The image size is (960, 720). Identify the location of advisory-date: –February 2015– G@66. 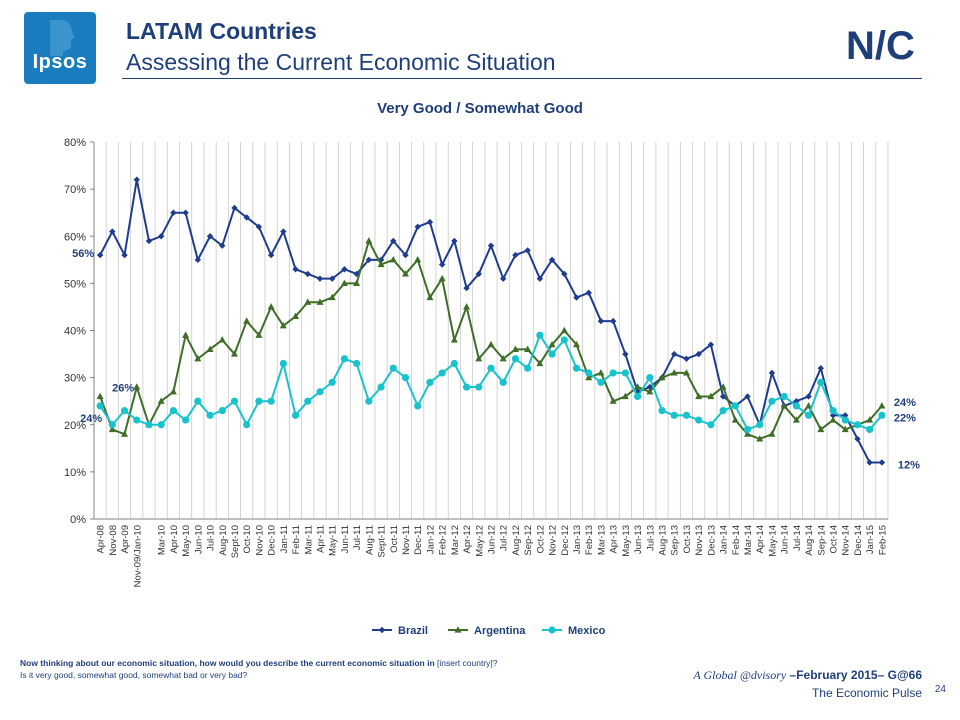
(854, 675).